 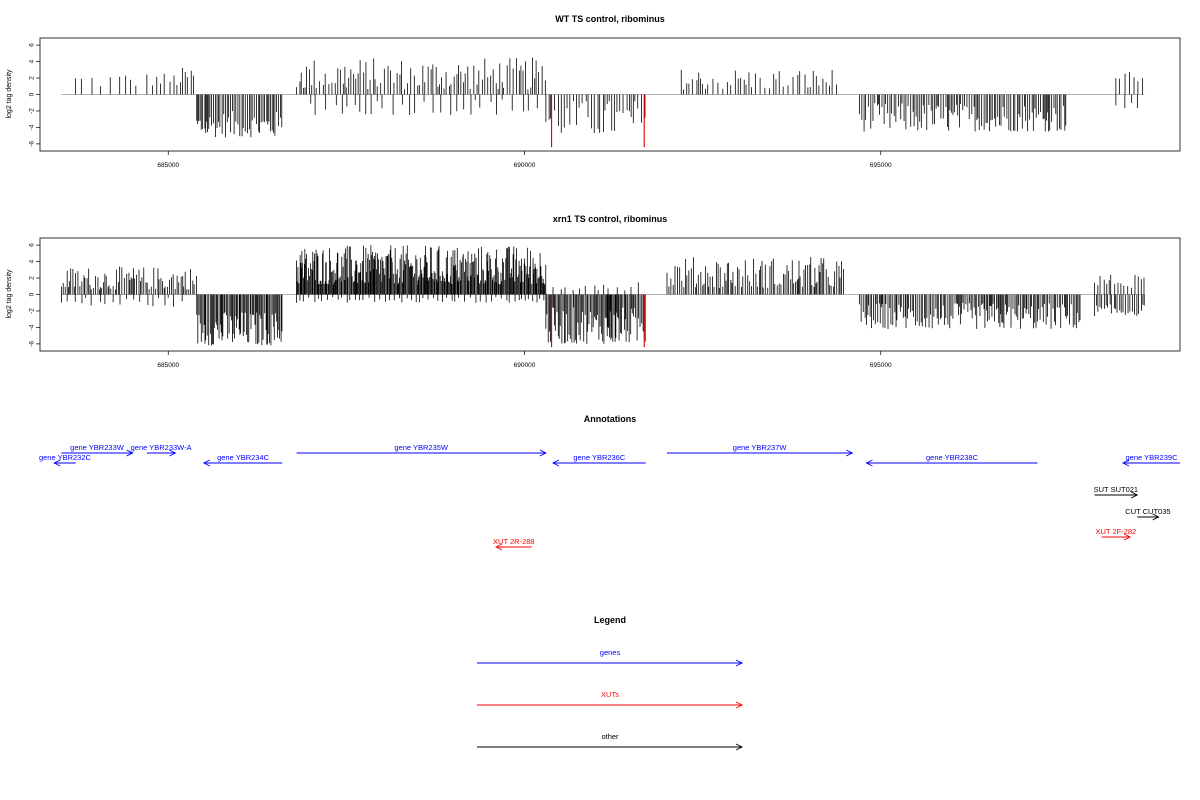 I want to click on annotation-feature: gene YBR233W-A, so click(x=161, y=450).